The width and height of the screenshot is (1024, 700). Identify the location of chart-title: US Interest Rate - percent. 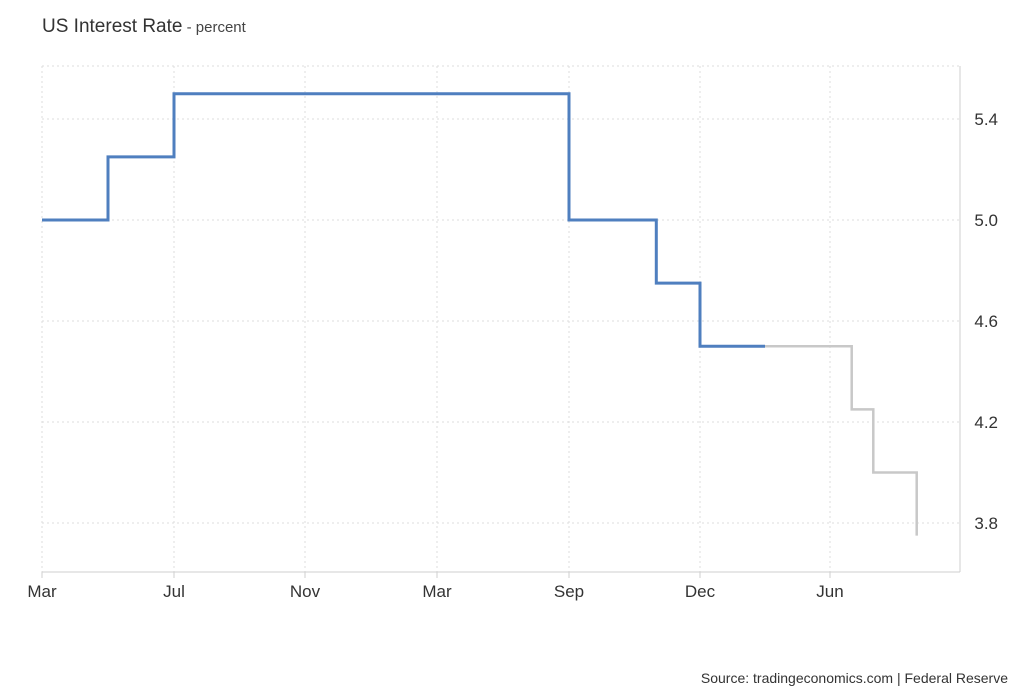
(144, 27).